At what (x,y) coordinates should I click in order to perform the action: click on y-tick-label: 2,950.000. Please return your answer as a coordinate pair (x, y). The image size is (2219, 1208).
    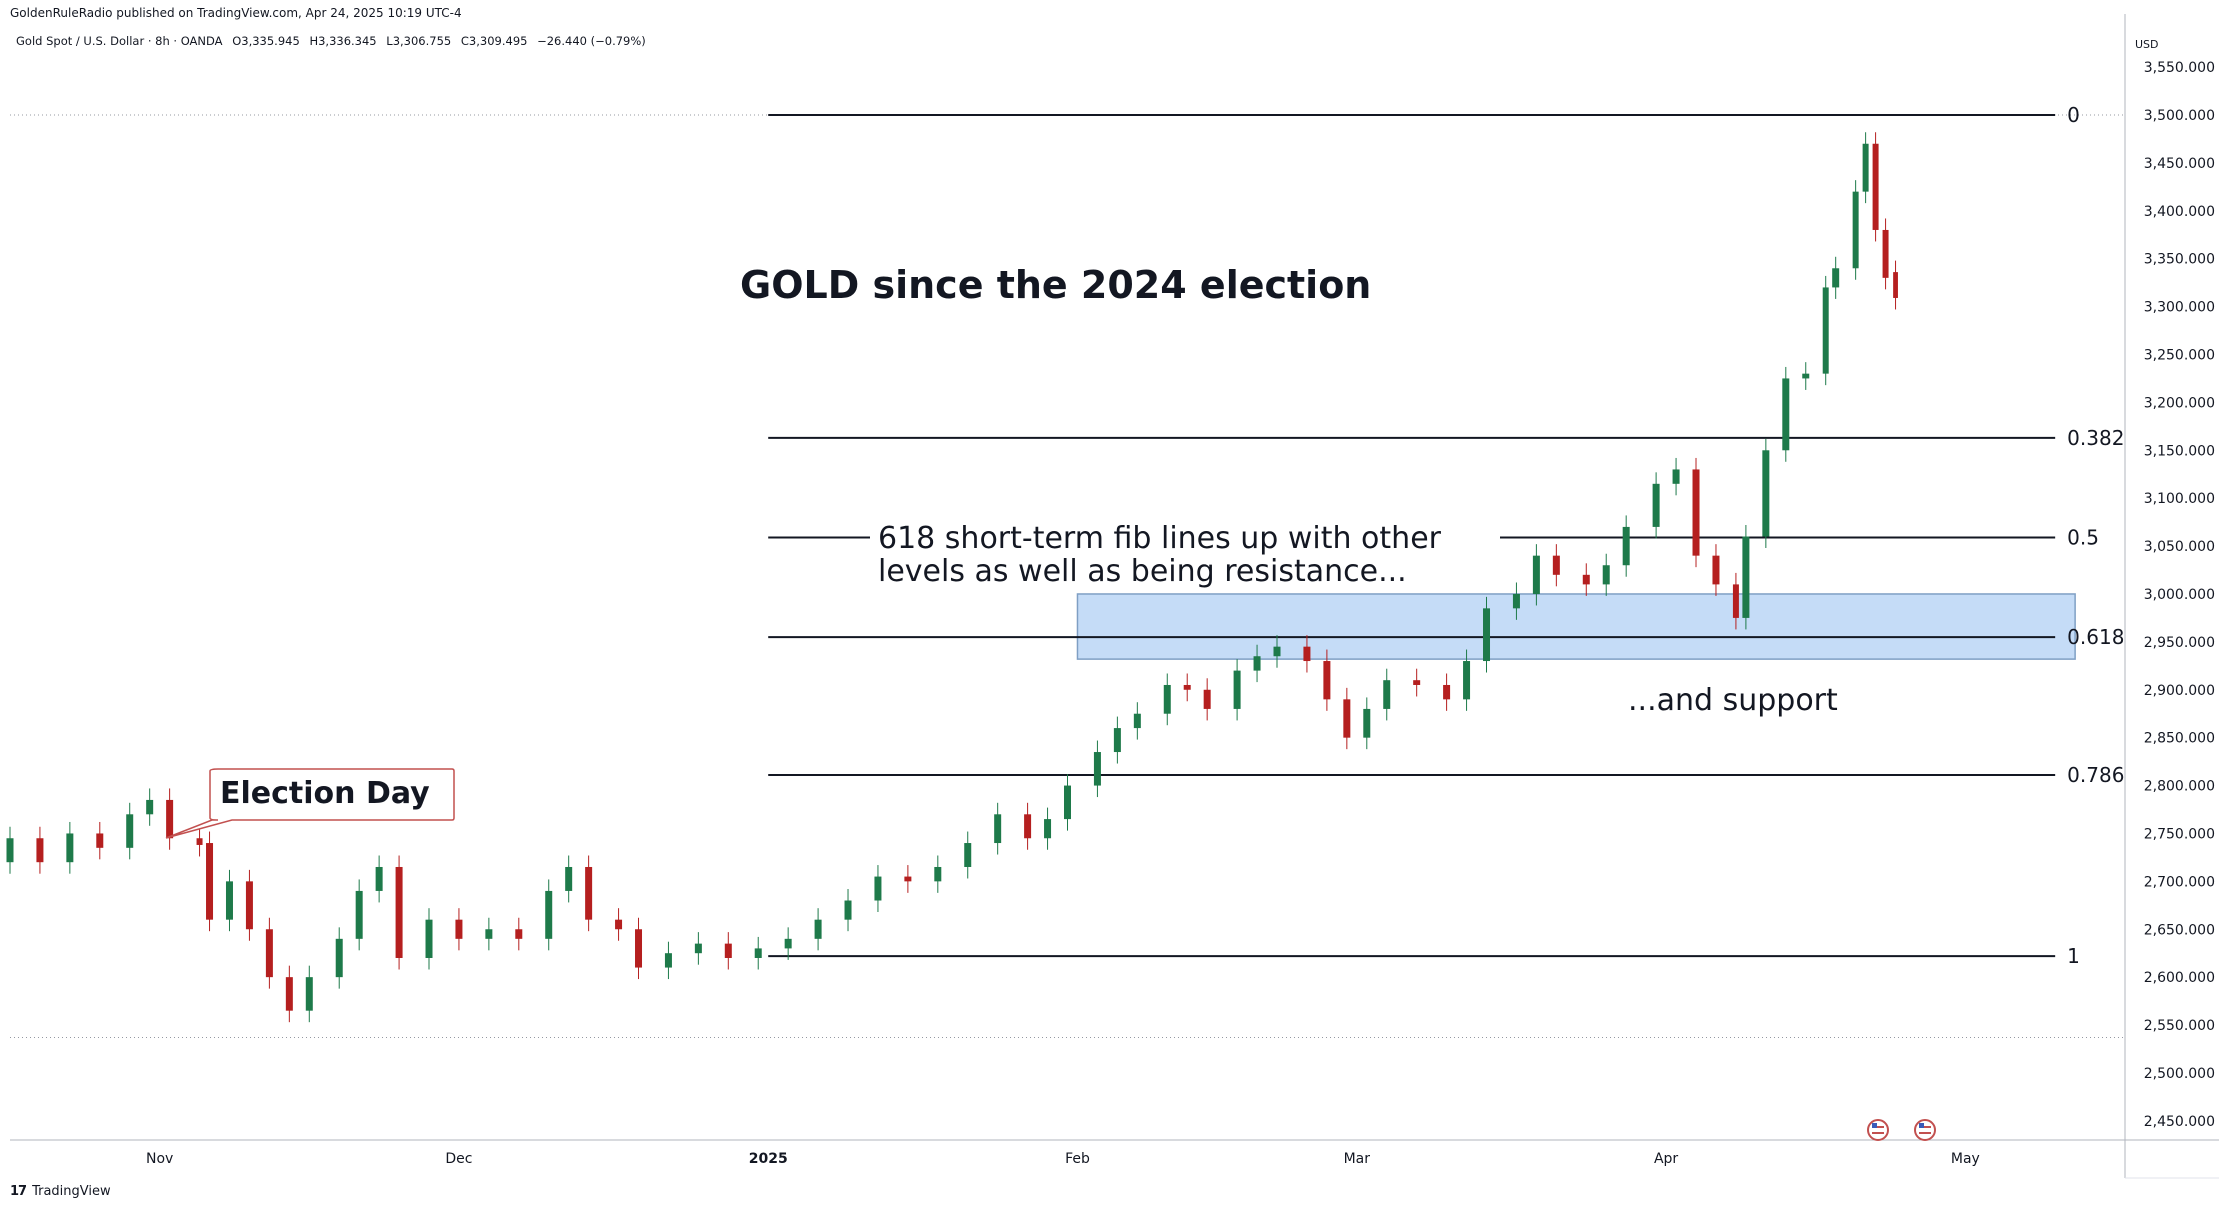
    Looking at the image, I should click on (2179, 643).